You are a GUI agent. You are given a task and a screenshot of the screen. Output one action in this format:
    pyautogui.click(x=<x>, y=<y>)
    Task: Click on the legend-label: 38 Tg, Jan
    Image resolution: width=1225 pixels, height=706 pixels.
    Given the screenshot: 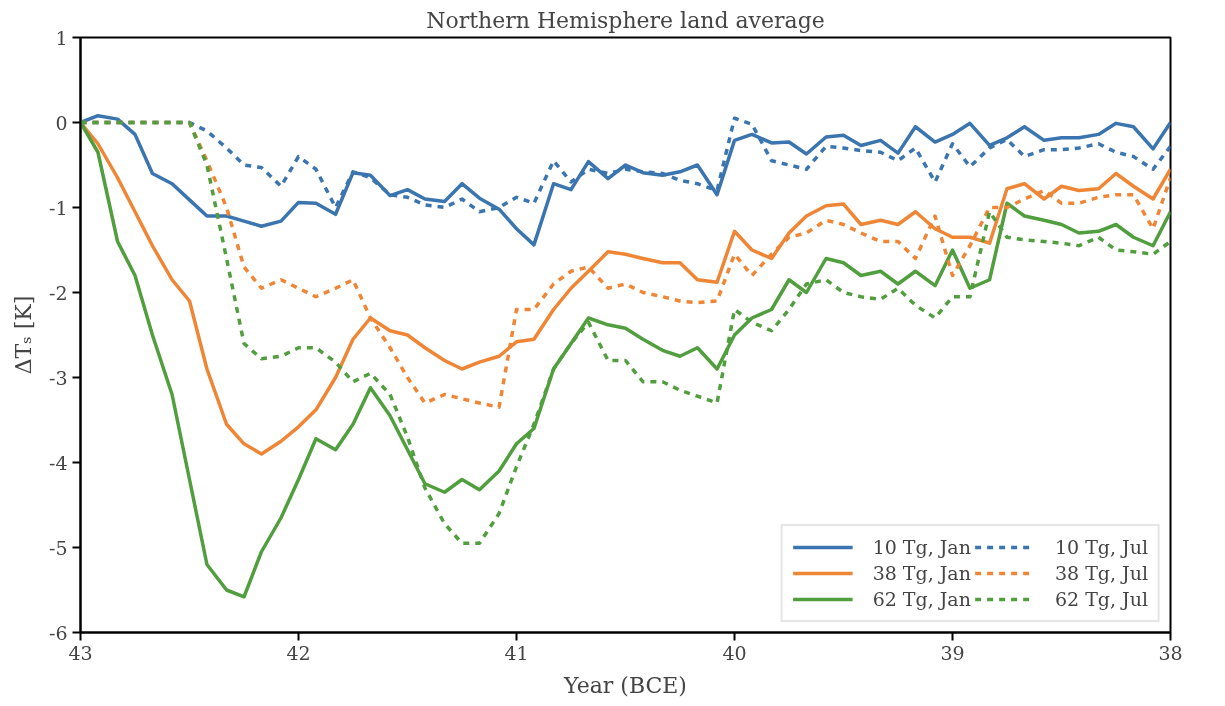 What is the action you would take?
    pyautogui.click(x=921, y=573)
    